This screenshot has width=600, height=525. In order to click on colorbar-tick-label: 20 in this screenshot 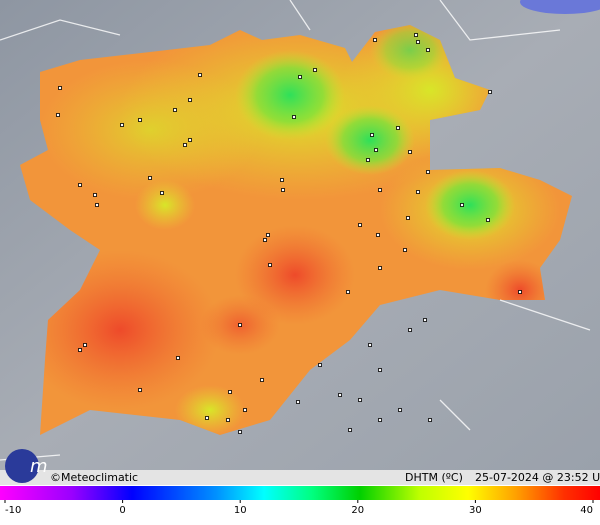, I will do `click(357, 510)`.